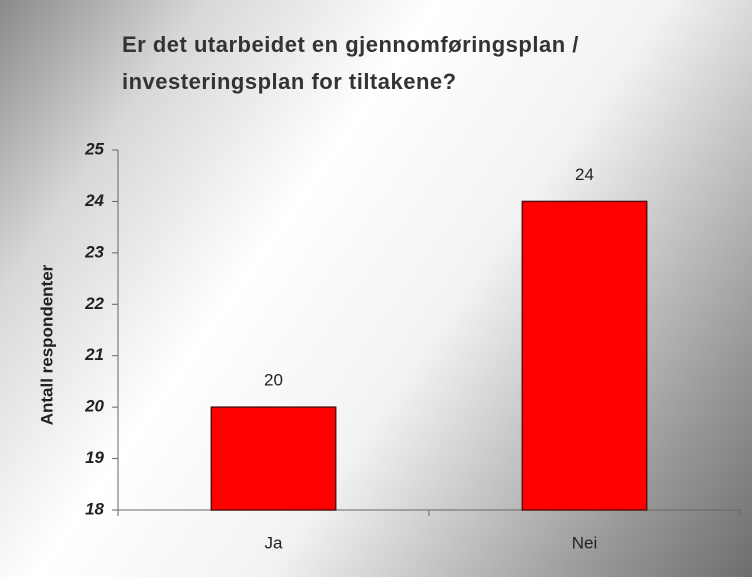 The image size is (752, 577). What do you see at coordinates (94, 457) in the screenshot?
I see `y-tick-label: 19` at bounding box center [94, 457].